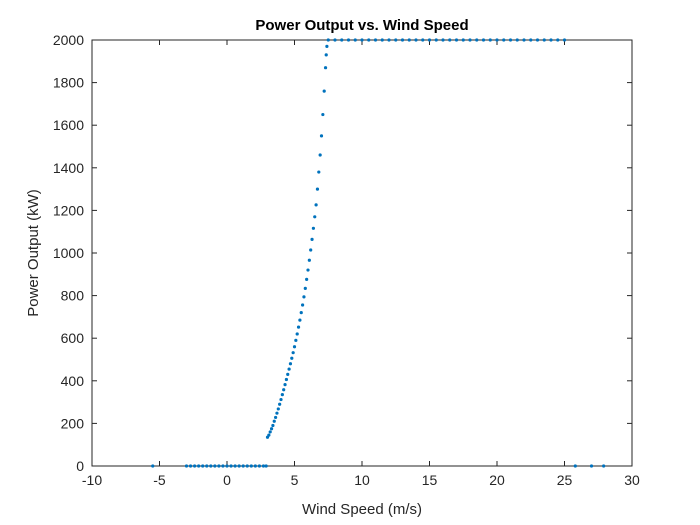  What do you see at coordinates (92, 480) in the screenshot?
I see `x-tick-label: -10` at bounding box center [92, 480].